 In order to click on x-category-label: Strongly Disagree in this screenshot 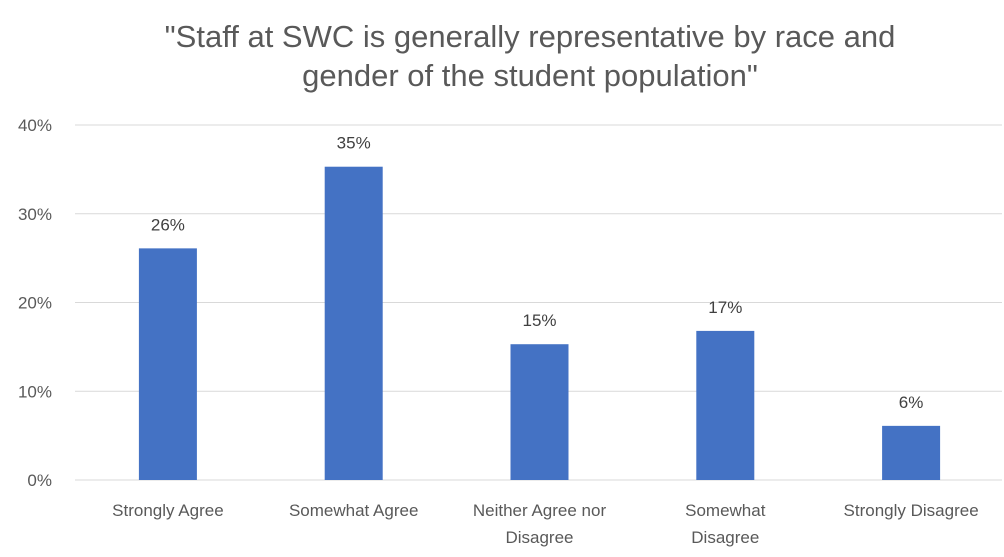, I will do `click(911, 510)`.